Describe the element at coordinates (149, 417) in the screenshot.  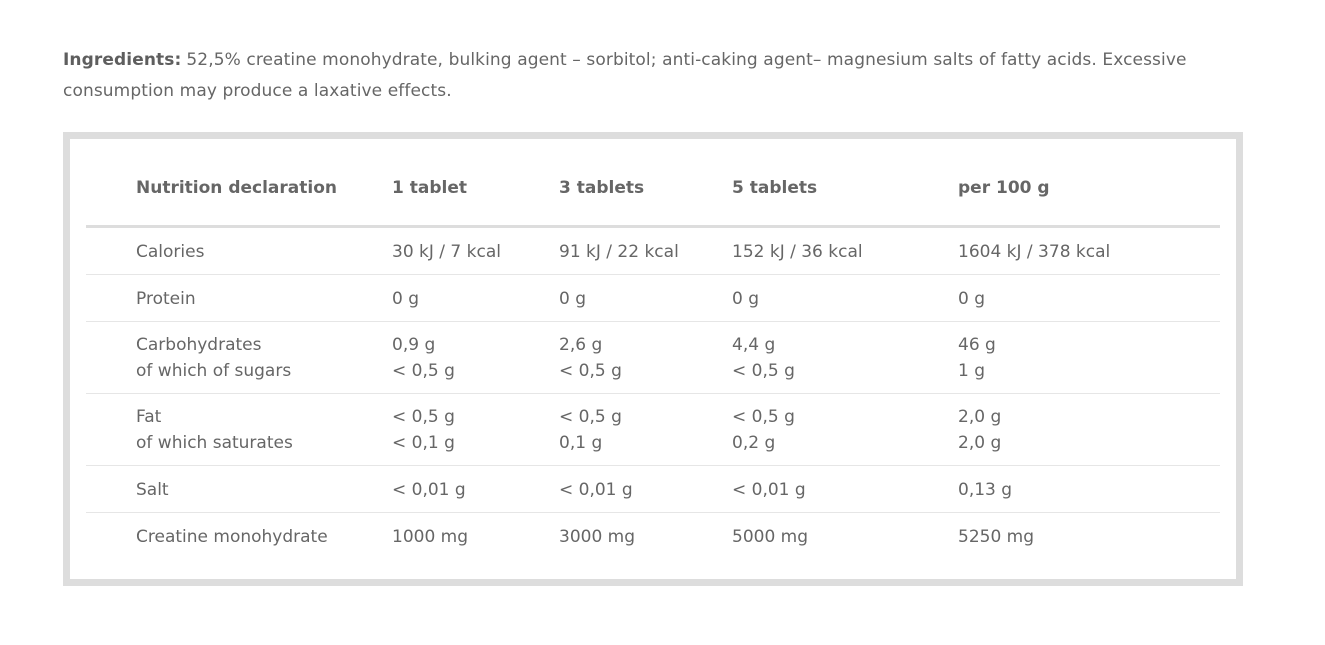
I see `row-label-line: Fat` at that location.